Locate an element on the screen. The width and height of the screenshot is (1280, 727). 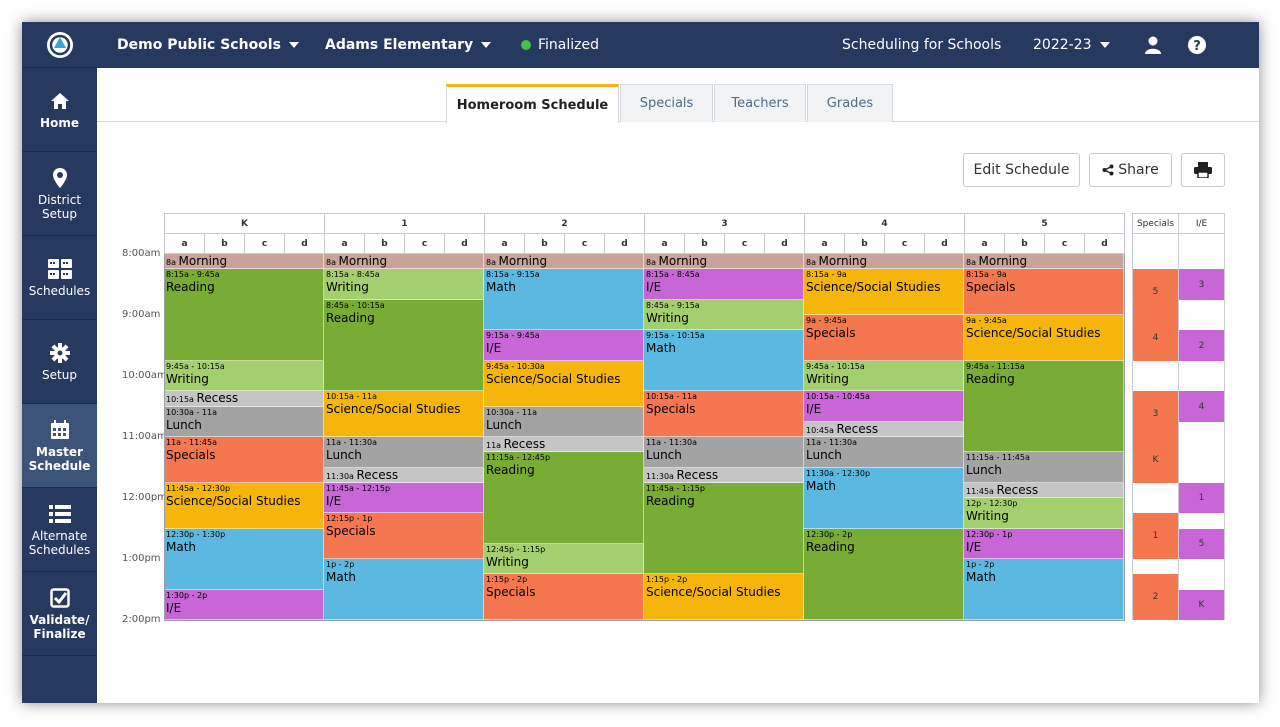
block-time: 8:15a - 8:45a is located at coordinates (353, 275).